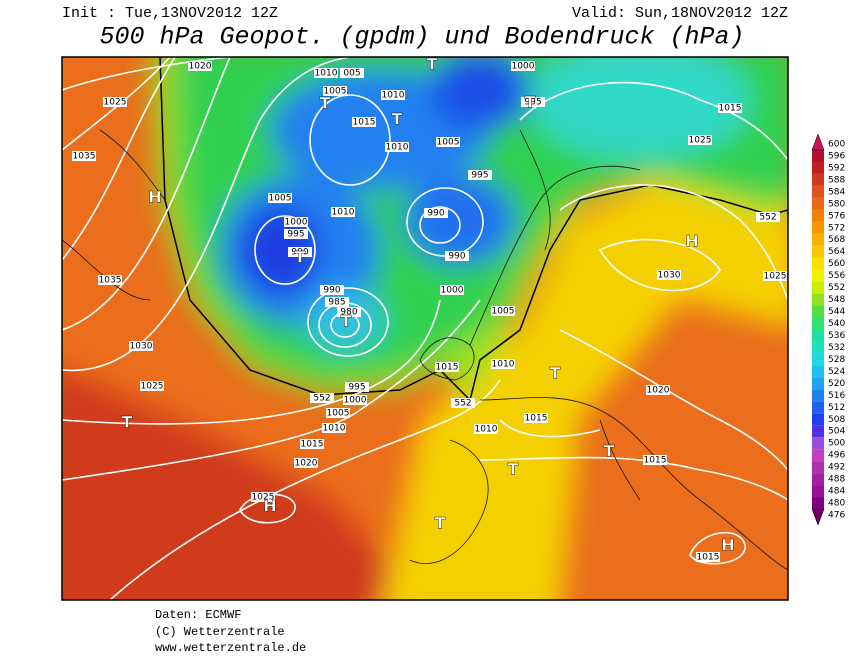 The height and width of the screenshot is (662, 850). I want to click on isobar-label: 1030, so click(669, 276).